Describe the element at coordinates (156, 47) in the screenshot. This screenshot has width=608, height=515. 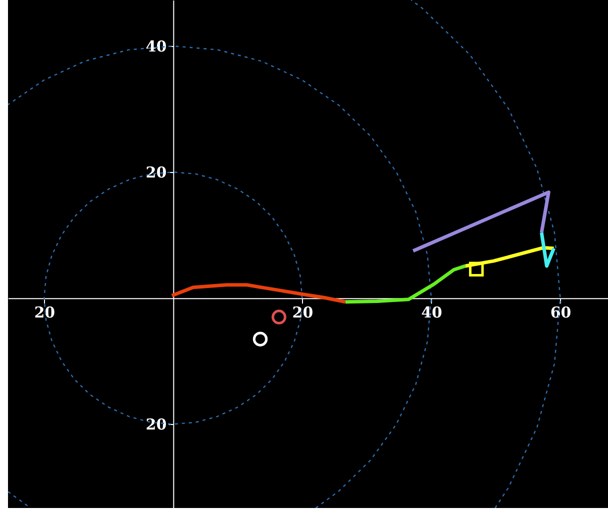
I see `y-tick-label: 40` at that location.